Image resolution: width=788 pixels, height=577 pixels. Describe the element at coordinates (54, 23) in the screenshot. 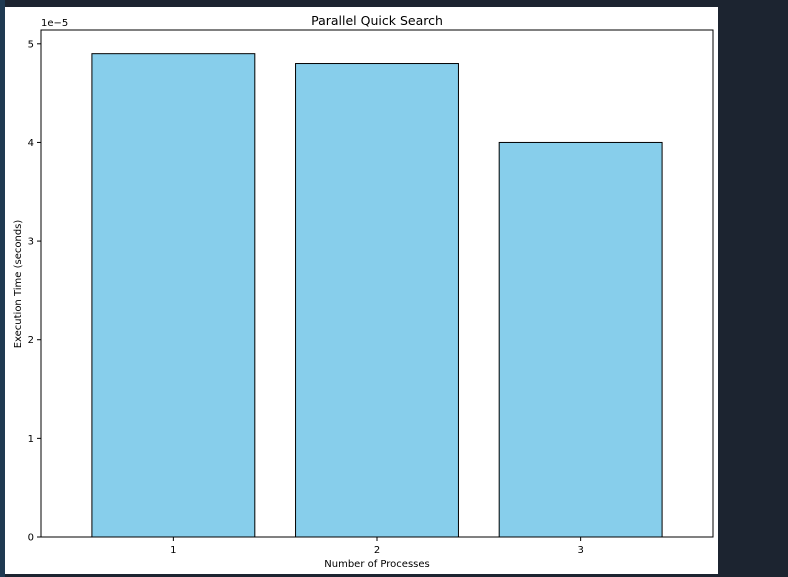

I see `y-axis-offset-label: 1e−5` at that location.